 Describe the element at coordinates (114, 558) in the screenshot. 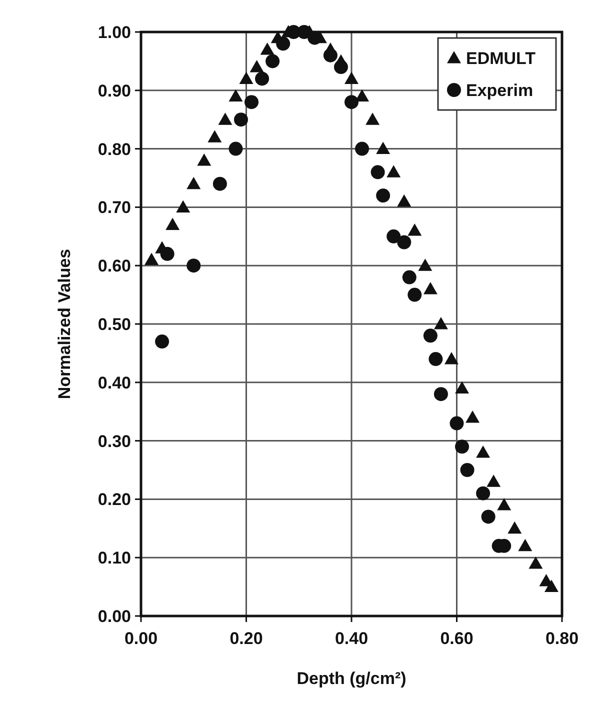

I see `y-tick-label: 0.10` at that location.